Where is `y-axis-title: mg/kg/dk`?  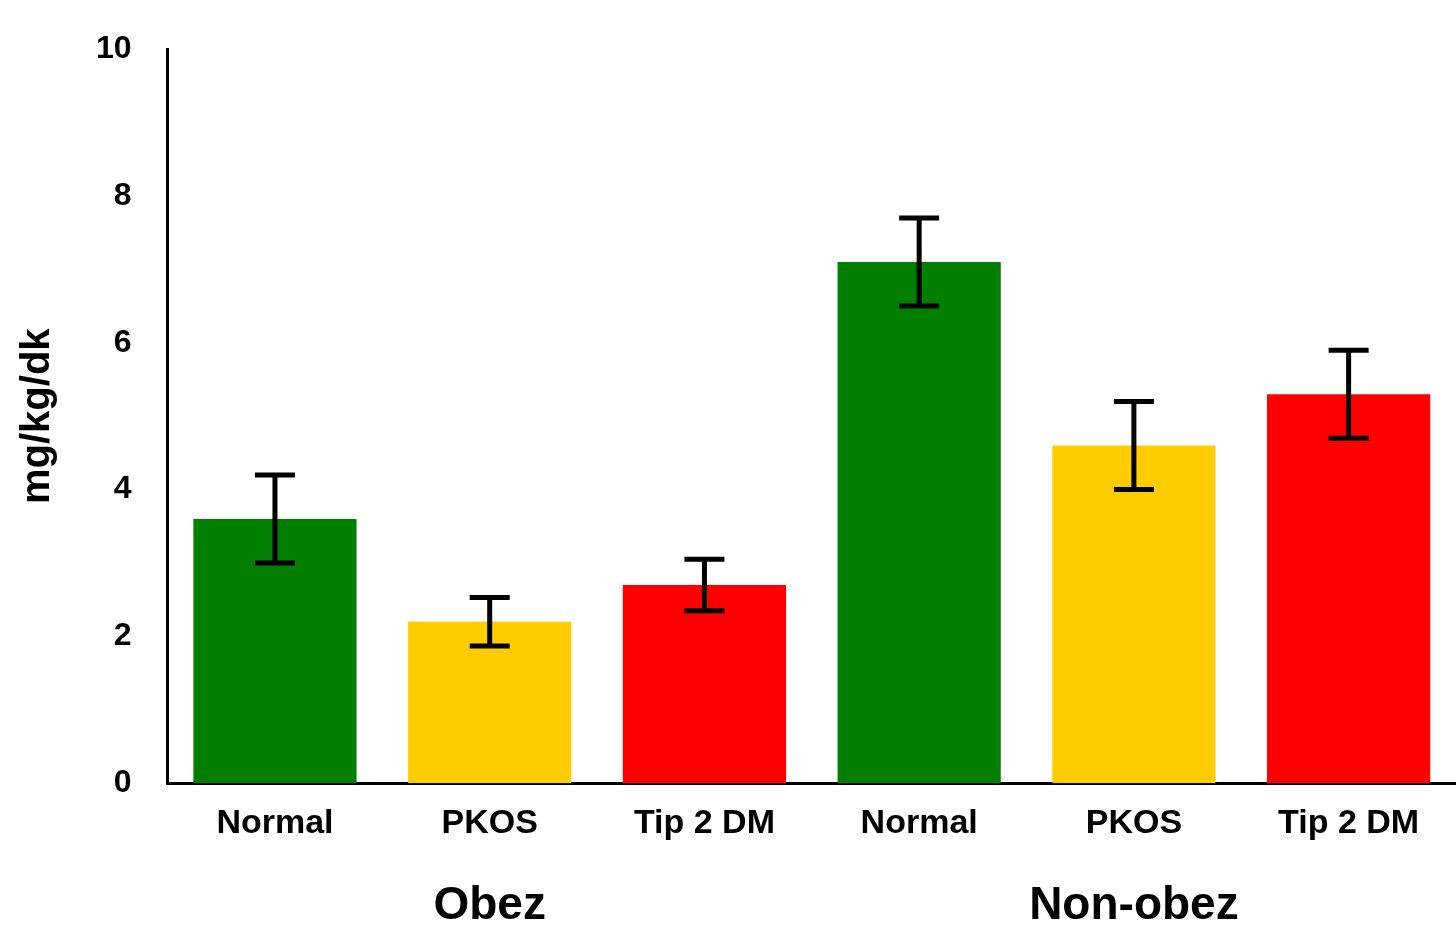 y-axis-title: mg/kg/dk is located at coordinates (35, 415).